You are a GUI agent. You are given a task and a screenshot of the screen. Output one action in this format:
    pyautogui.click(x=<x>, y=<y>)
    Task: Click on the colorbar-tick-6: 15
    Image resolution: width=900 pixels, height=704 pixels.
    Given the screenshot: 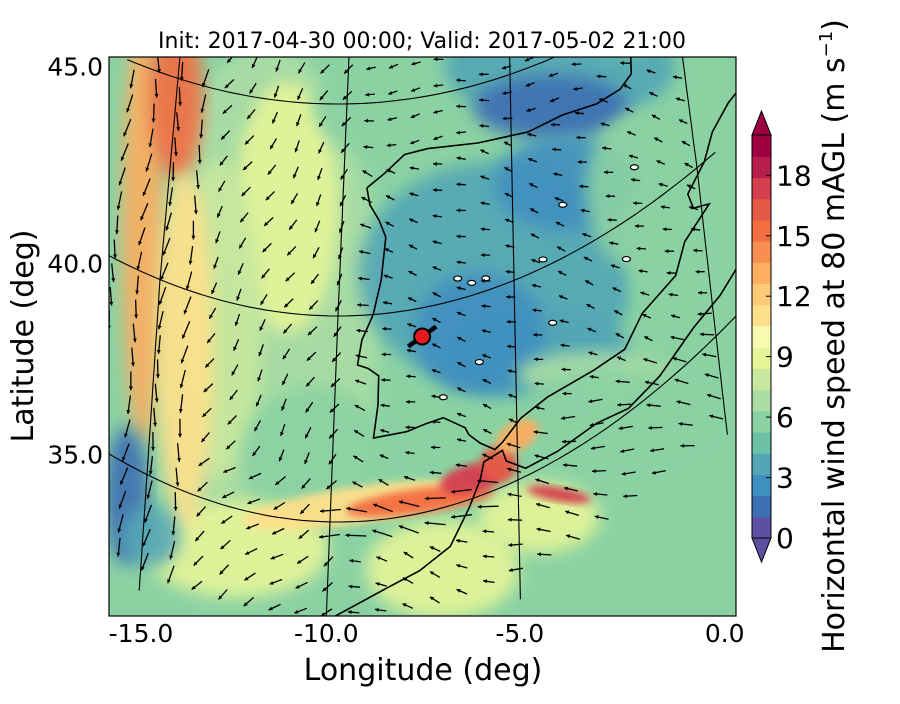 What is the action you would take?
    pyautogui.click(x=789, y=236)
    